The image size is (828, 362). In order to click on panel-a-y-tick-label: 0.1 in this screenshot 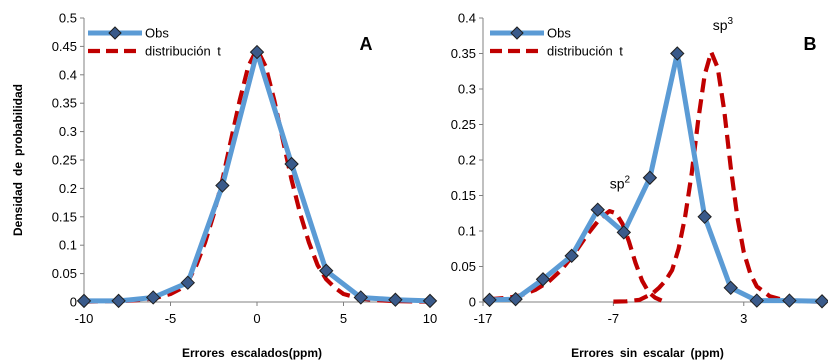, I will do `click(68, 245)`.